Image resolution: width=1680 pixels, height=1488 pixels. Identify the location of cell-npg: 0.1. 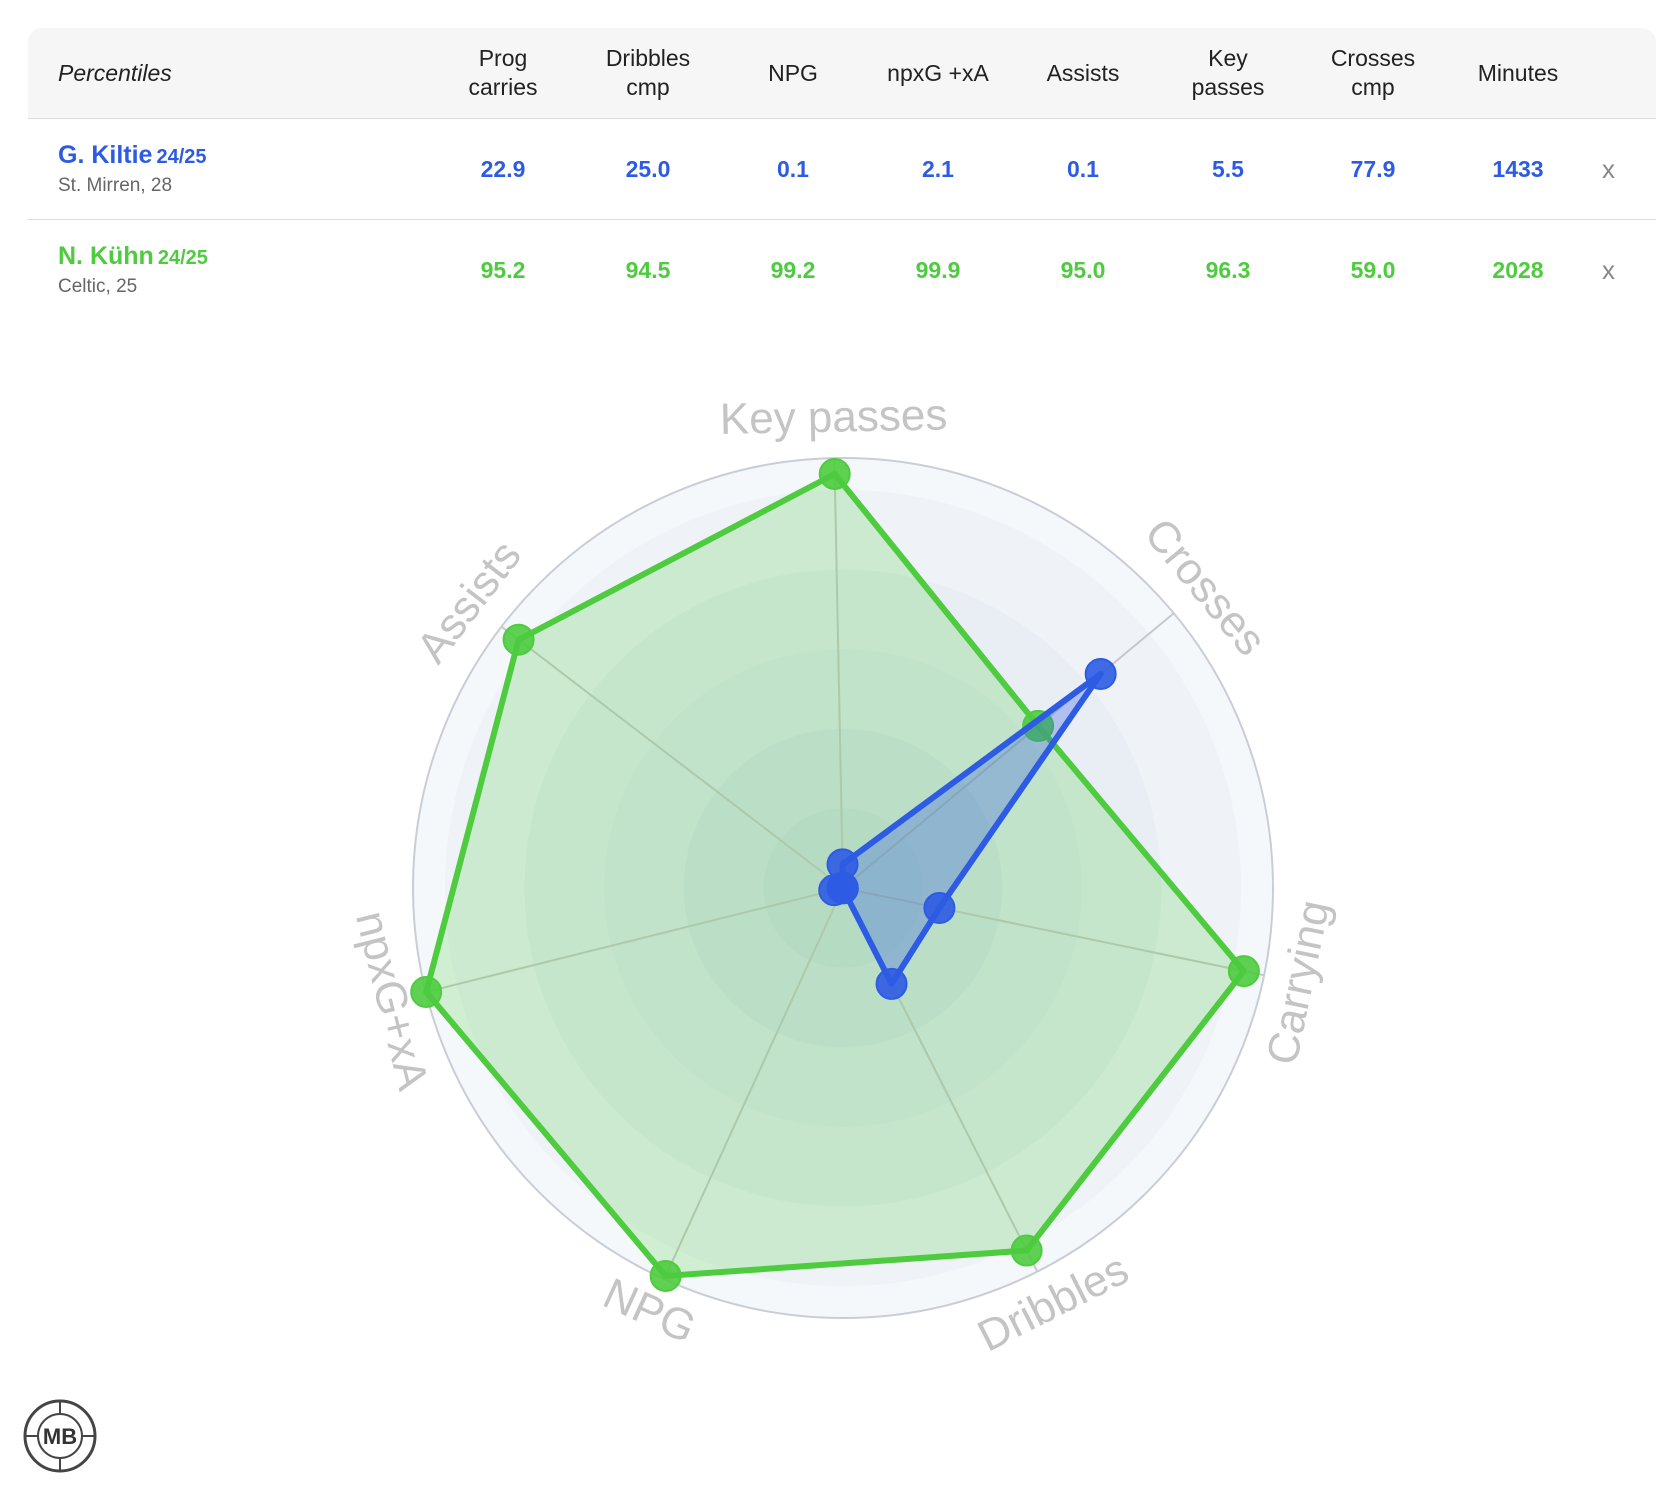
(793, 168).